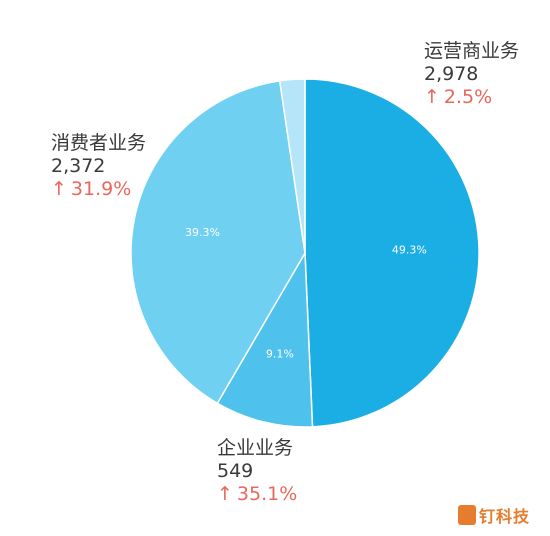 The height and width of the screenshot is (536, 550). I want to click on slice-label-carrier-business: 运营商业务 2,978 ↑ 2.5%, so click(471, 75).